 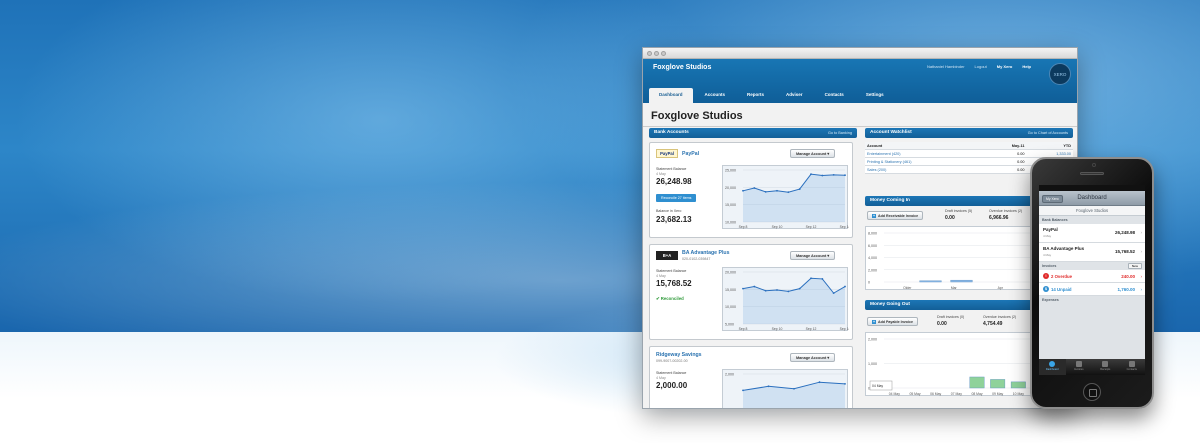 I want to click on phone-tab-dashboard: Dashboard, so click(x=1052, y=367).